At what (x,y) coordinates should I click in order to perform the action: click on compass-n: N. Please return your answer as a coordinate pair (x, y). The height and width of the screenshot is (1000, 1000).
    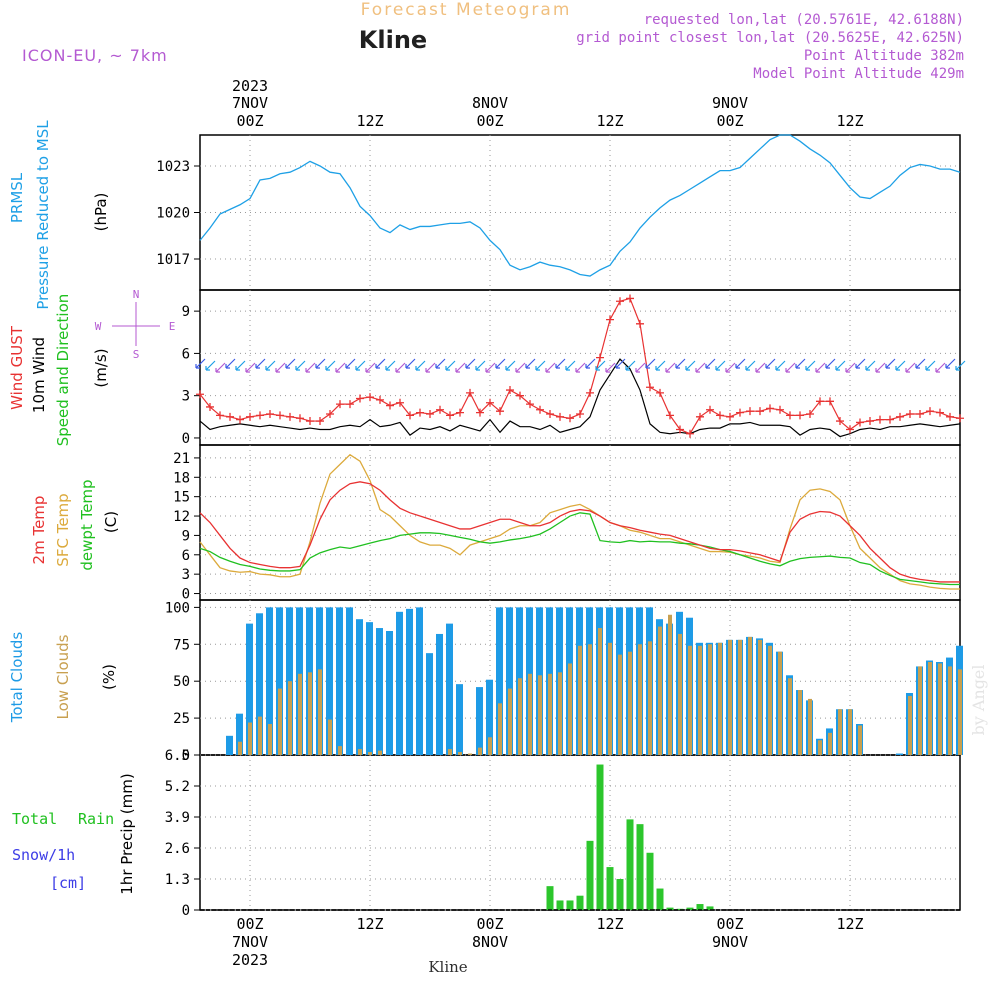
    Looking at the image, I should click on (136, 294).